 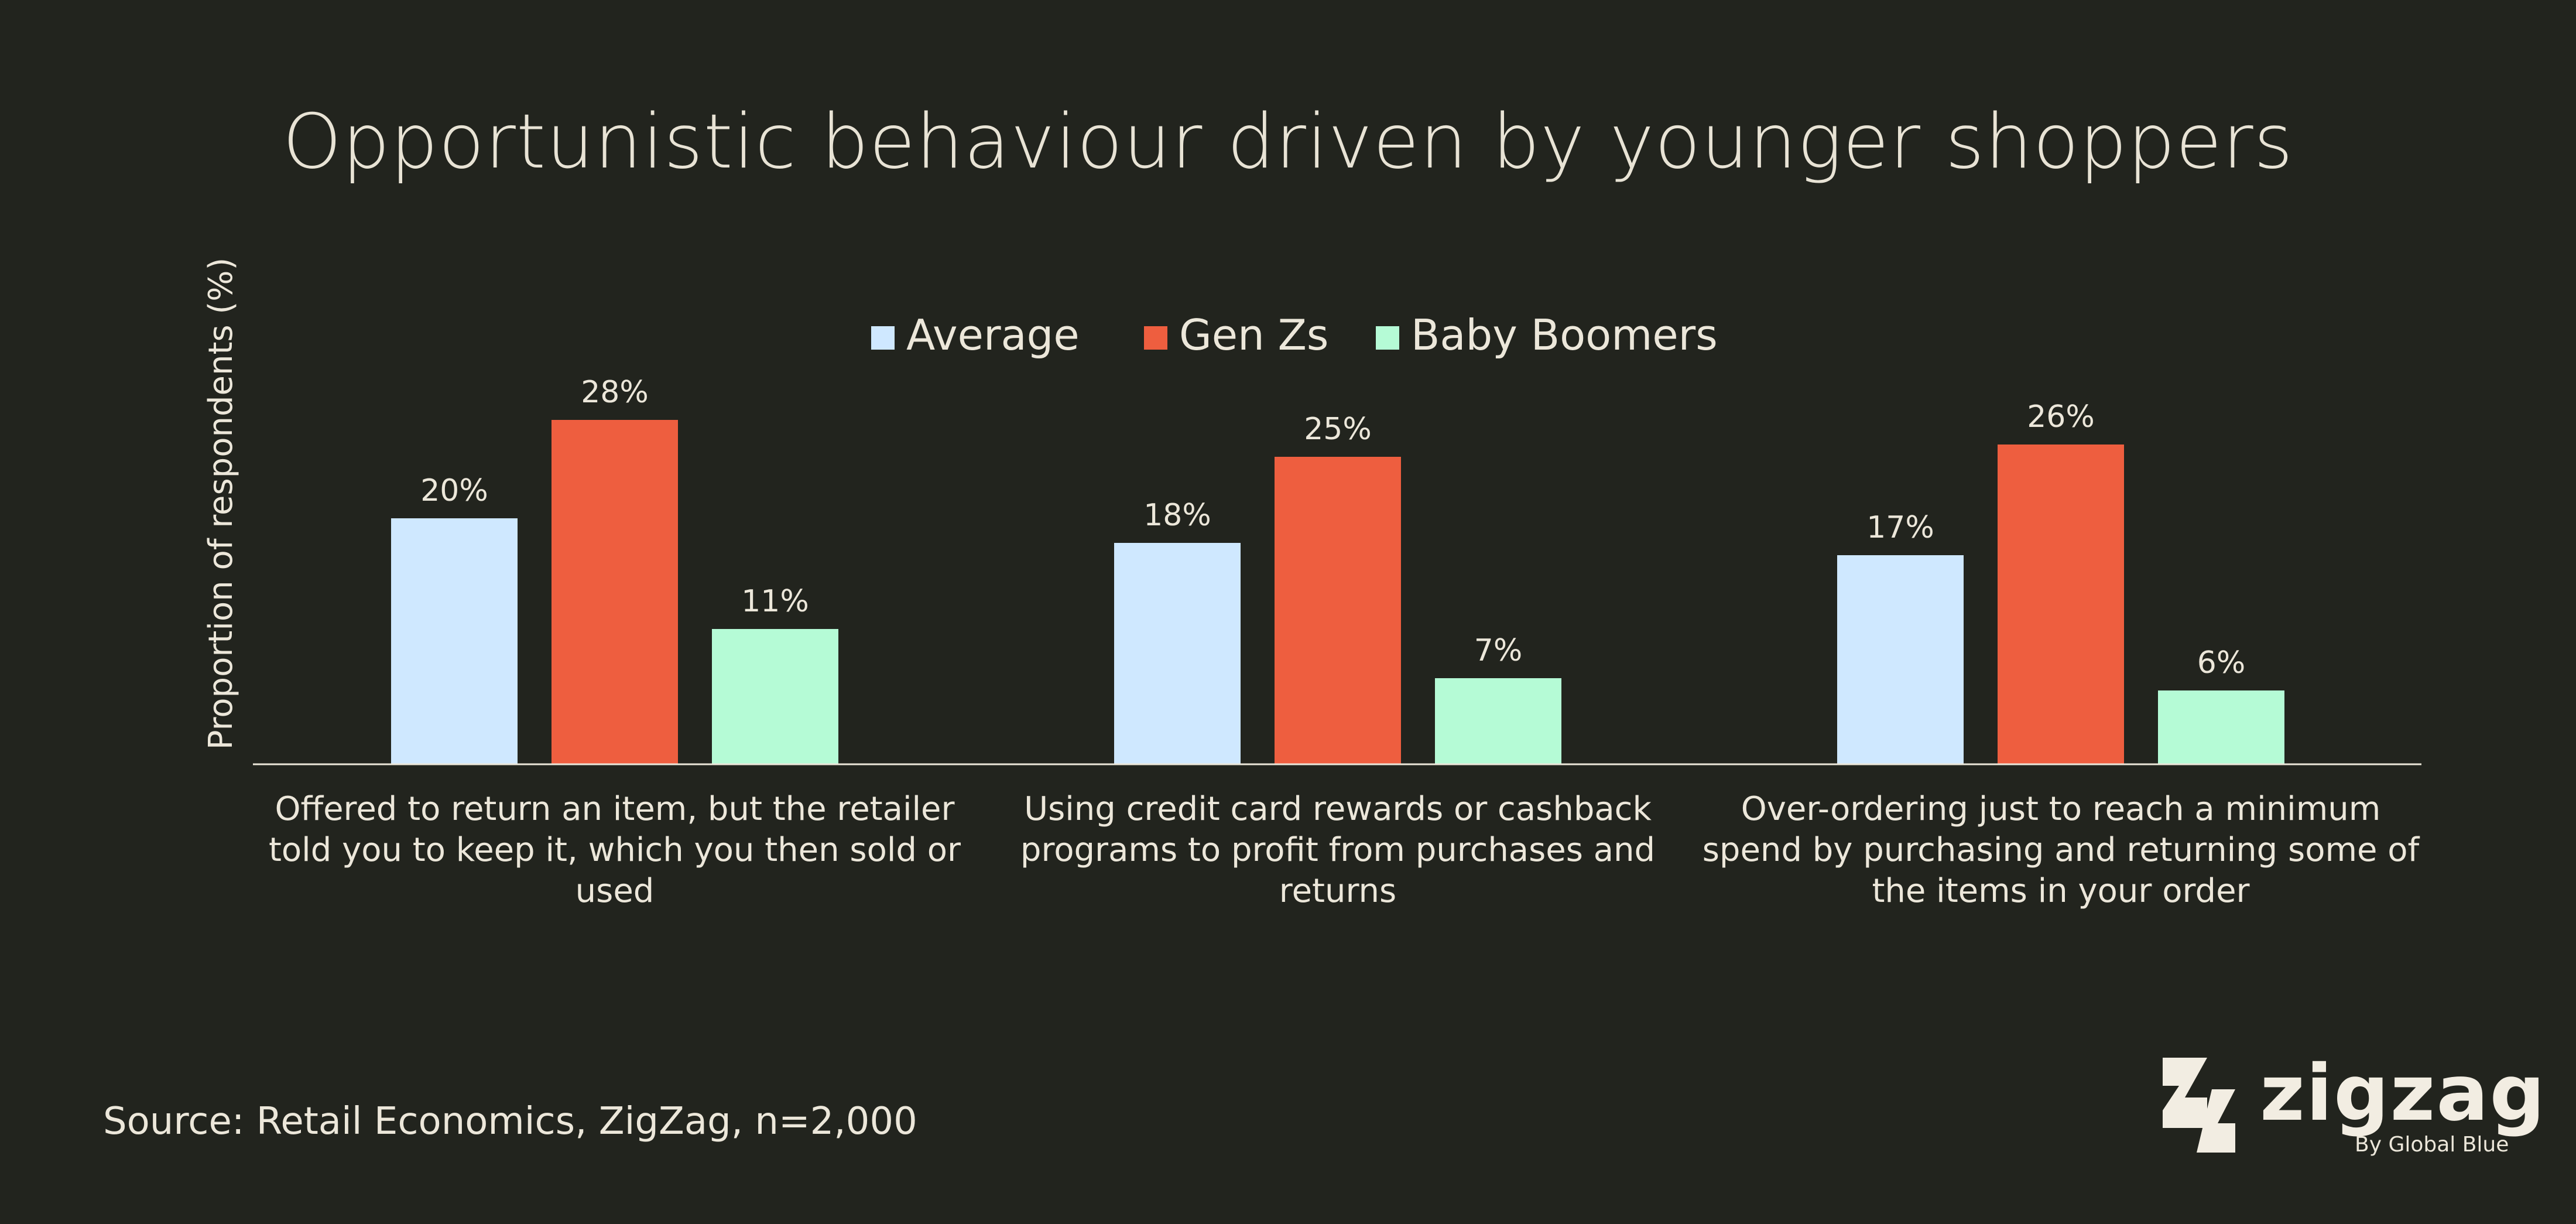 I want to click on category-label-2-line-3: returns, so click(x=1337, y=891).